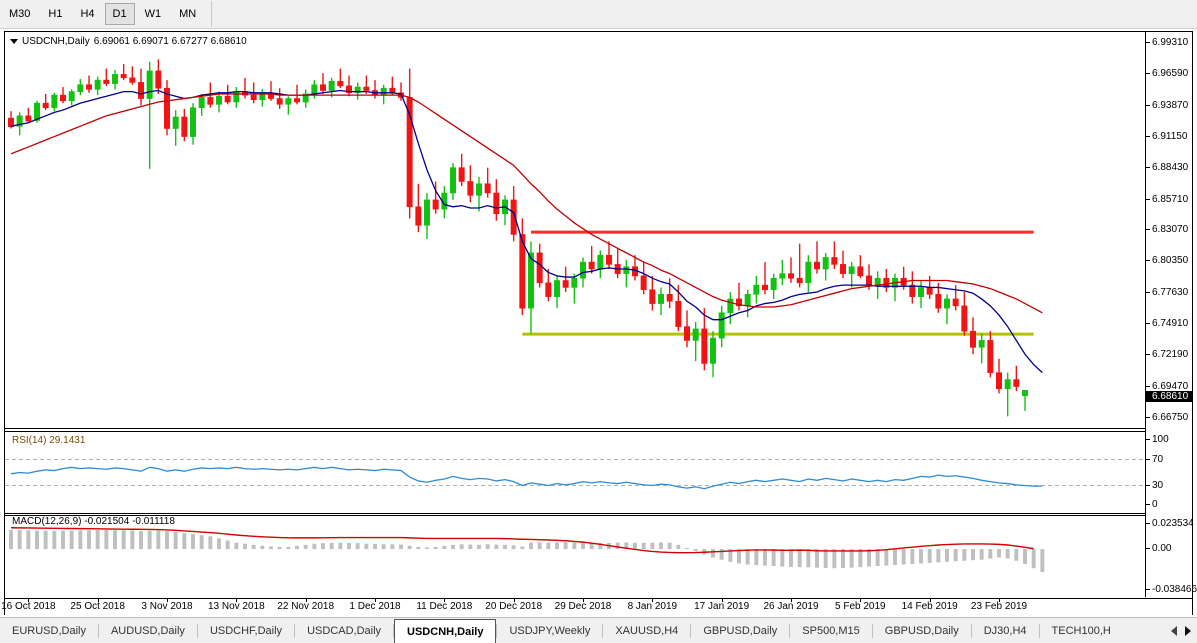 This screenshot has height=643, width=1197. I want to click on chart-tab-xauusd-h4: XAUUSD,H4, so click(647, 631).